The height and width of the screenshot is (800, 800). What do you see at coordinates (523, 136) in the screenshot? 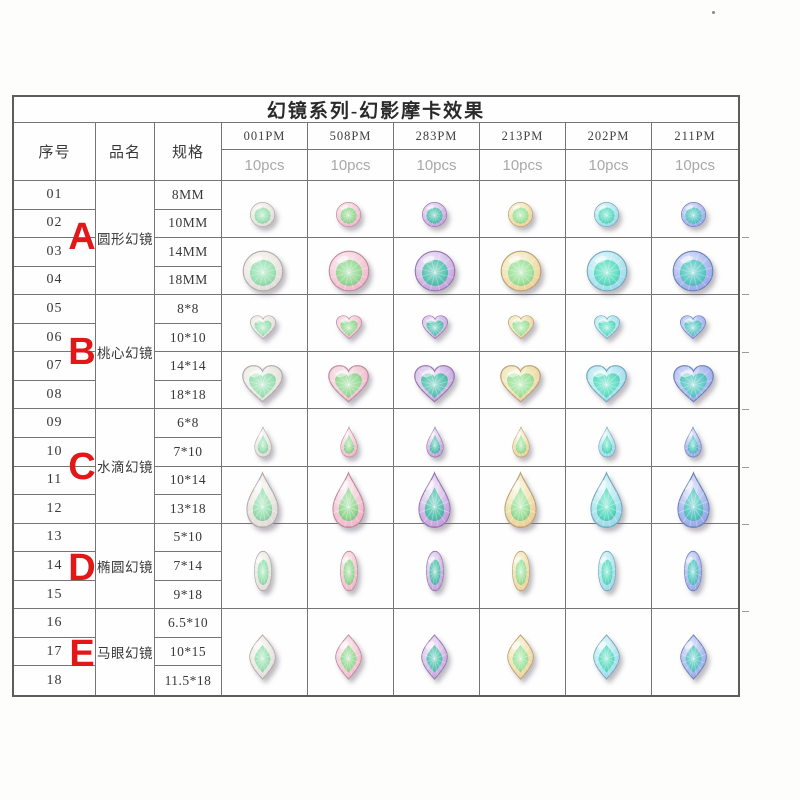
I see `header-product-code: 213PM` at bounding box center [523, 136].